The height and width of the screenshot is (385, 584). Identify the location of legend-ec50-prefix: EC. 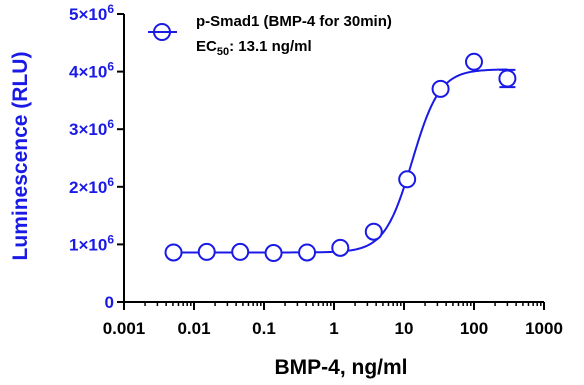
(206, 46).